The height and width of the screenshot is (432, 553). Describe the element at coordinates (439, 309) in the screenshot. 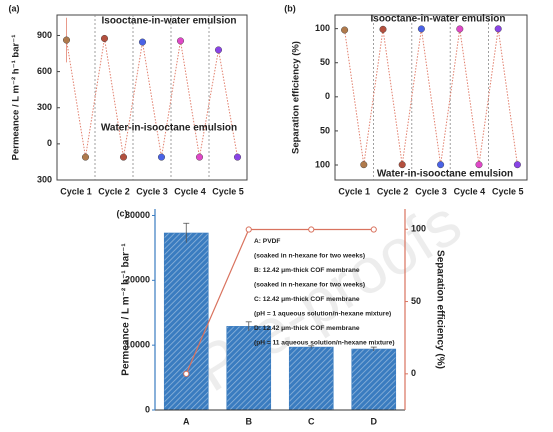

I see `y2-axis-title: Separation efficiency (%)` at that location.